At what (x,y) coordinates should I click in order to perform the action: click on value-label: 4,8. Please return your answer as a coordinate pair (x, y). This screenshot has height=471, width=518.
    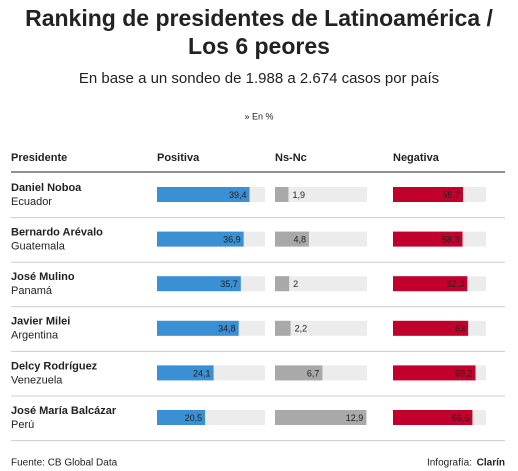
    Looking at the image, I should click on (299, 239).